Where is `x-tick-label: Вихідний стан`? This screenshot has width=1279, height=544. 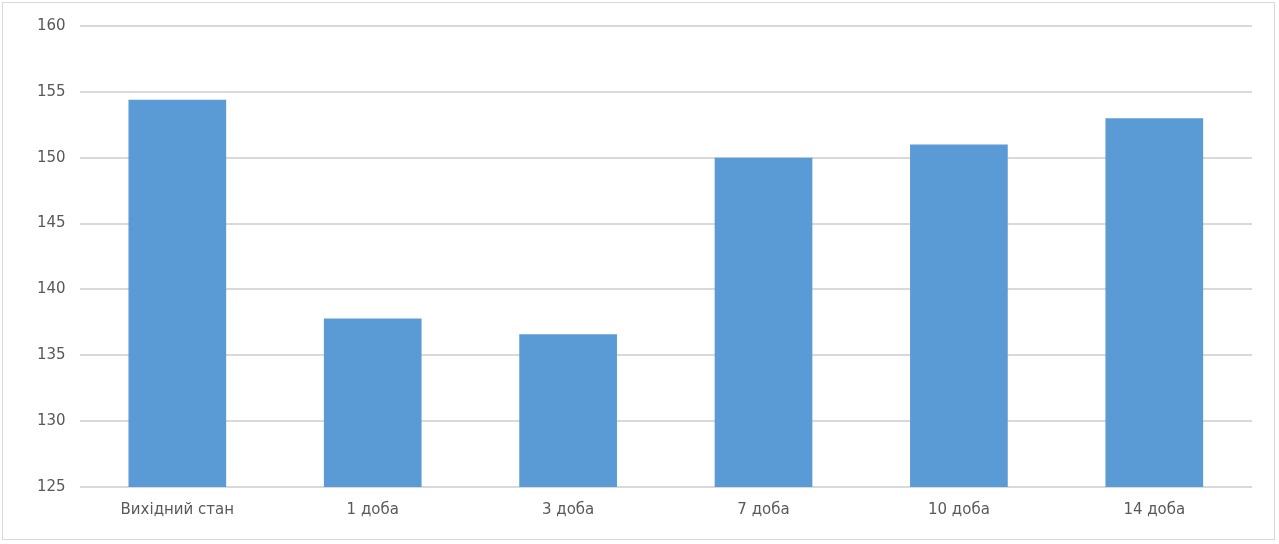 x-tick-label: Вихідний стан is located at coordinates (177, 508).